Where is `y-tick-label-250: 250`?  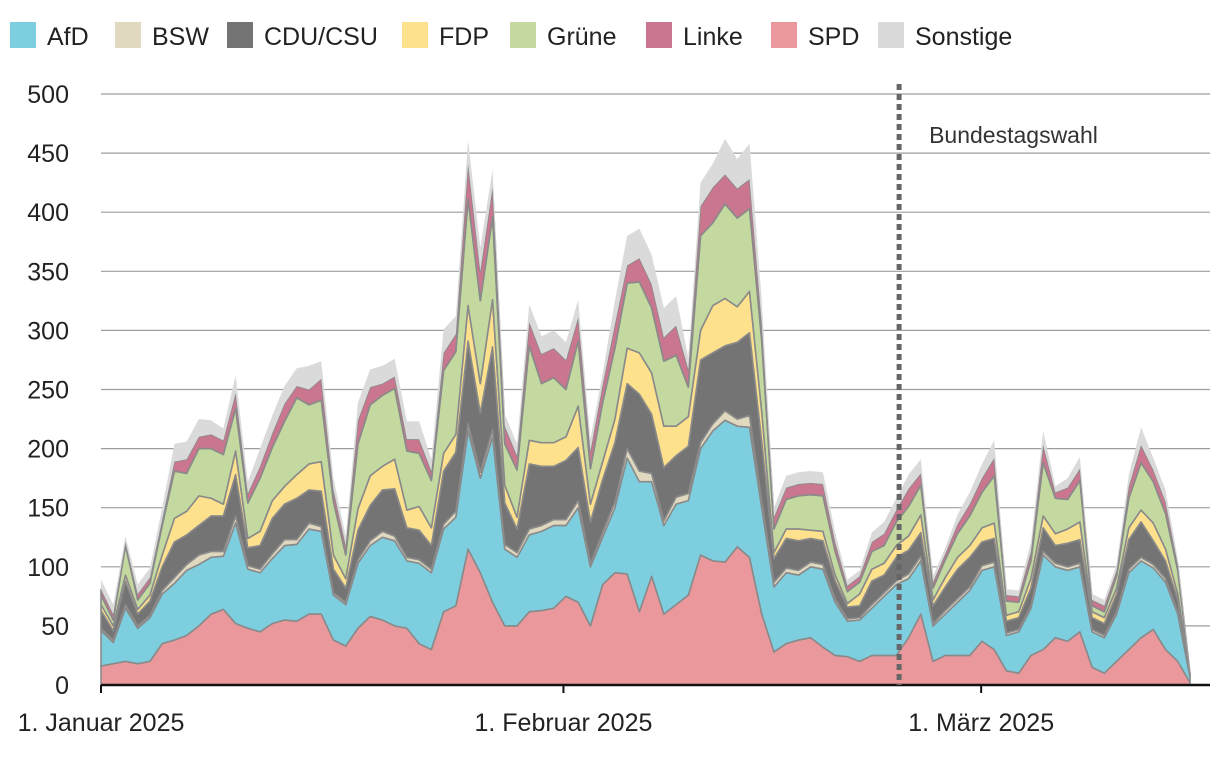
y-tick-label-250: 250 is located at coordinates (48, 391).